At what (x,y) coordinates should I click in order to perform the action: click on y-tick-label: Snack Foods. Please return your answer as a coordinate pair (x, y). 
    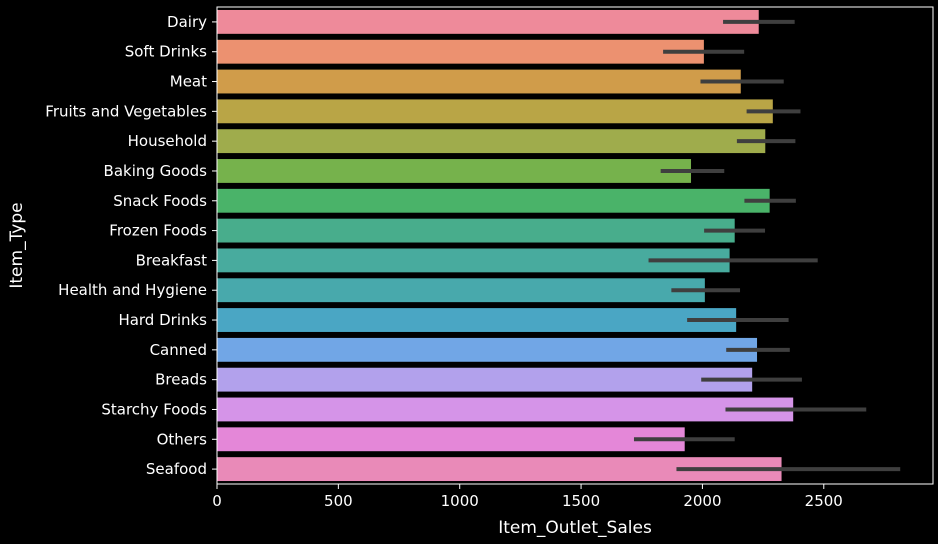
    Looking at the image, I should click on (160, 201).